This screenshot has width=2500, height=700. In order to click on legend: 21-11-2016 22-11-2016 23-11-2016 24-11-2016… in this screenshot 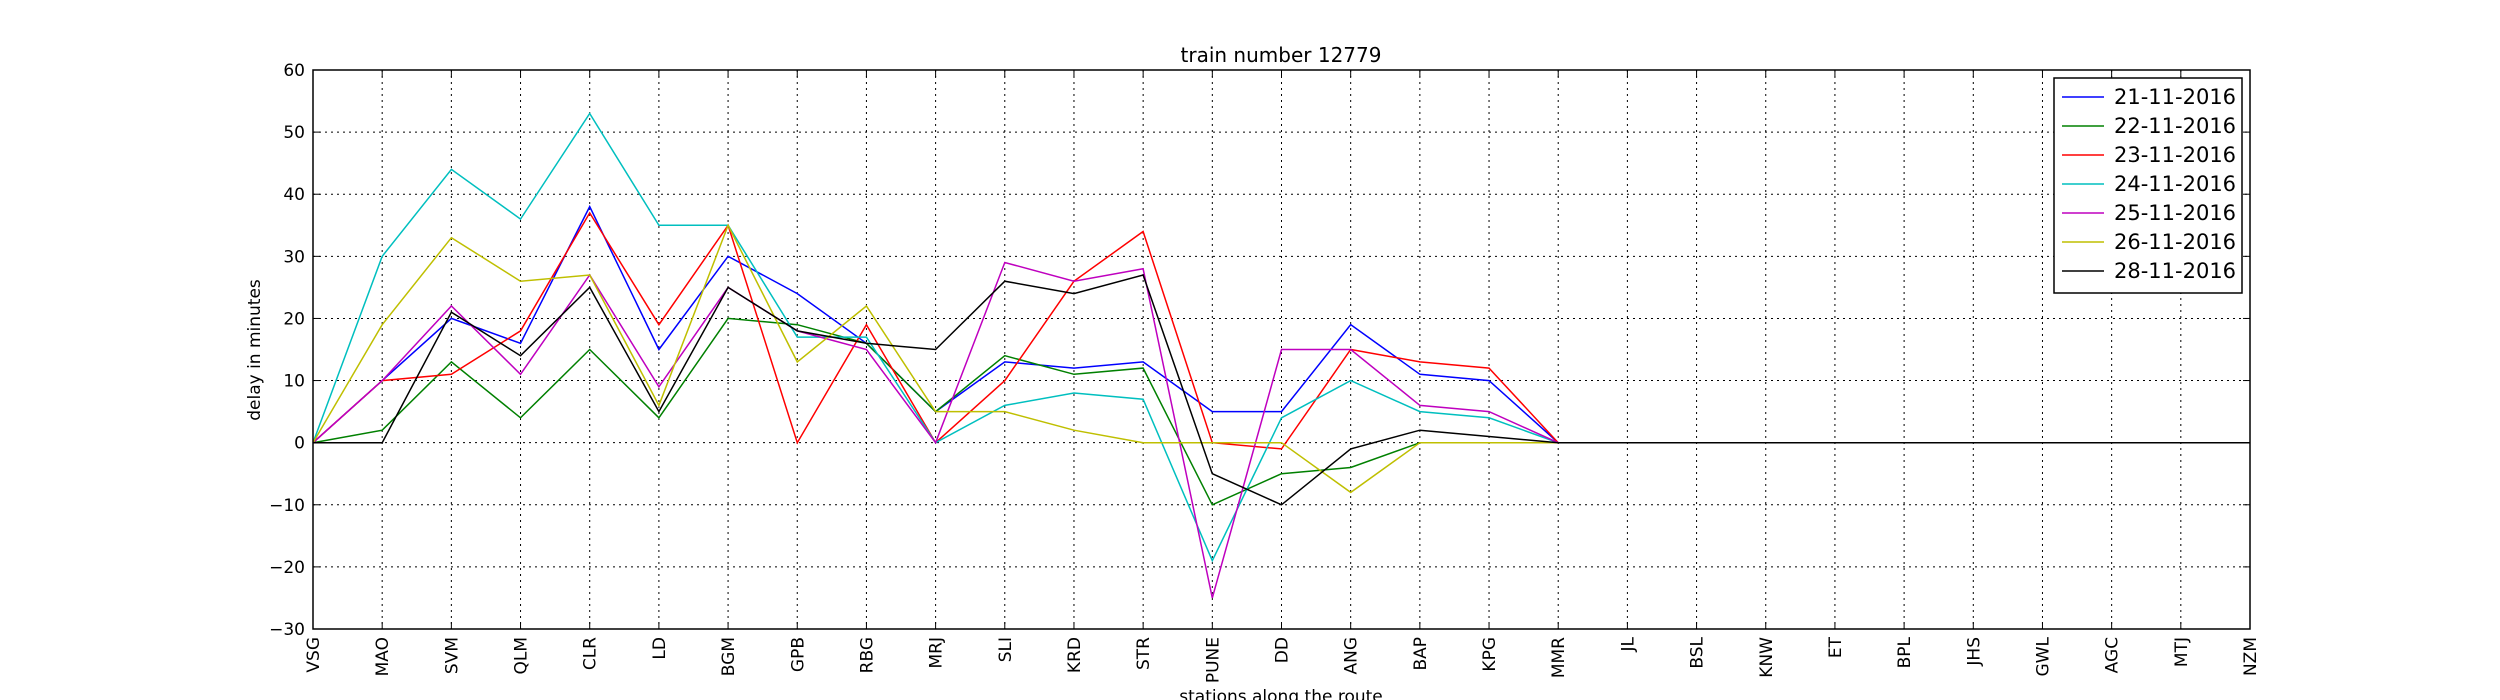, I will do `click(2148, 185)`.